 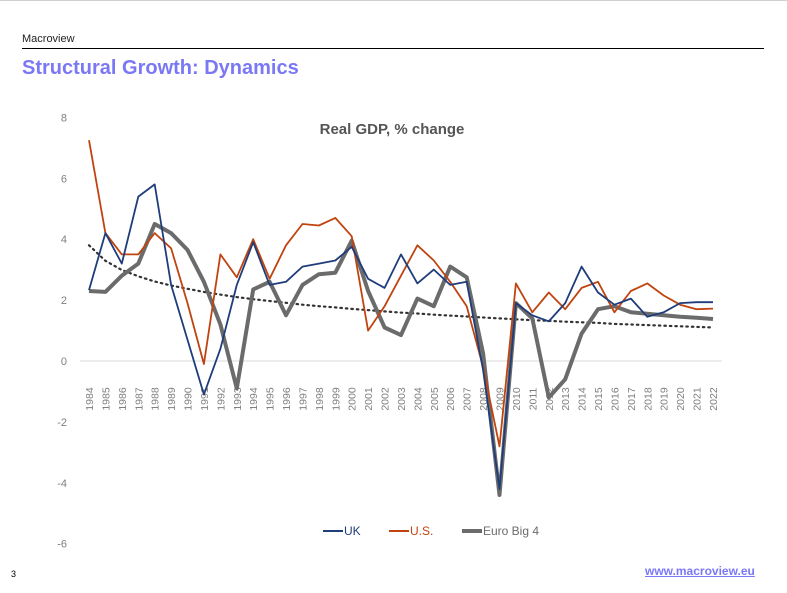 What do you see at coordinates (435, 399) in the screenshot?
I see `x-tick-label: 2005` at bounding box center [435, 399].